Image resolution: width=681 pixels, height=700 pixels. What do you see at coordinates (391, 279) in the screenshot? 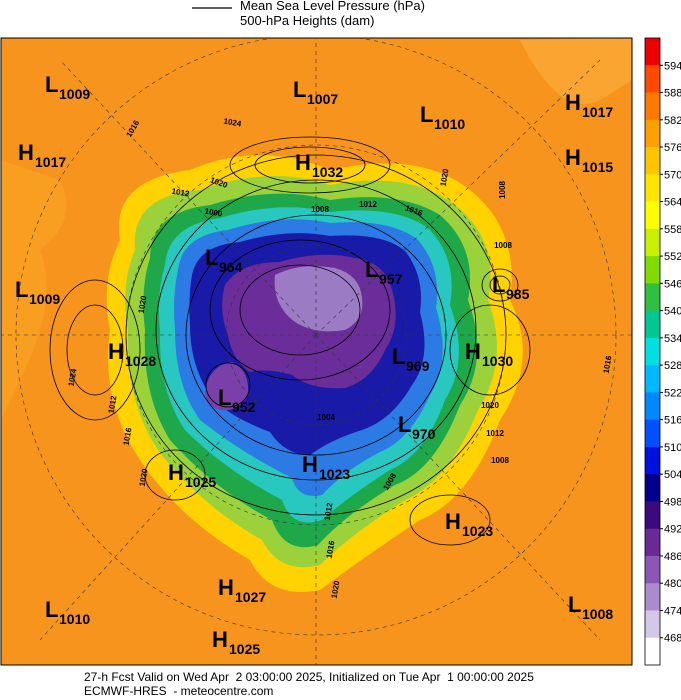
I see `center-value: 957` at bounding box center [391, 279].